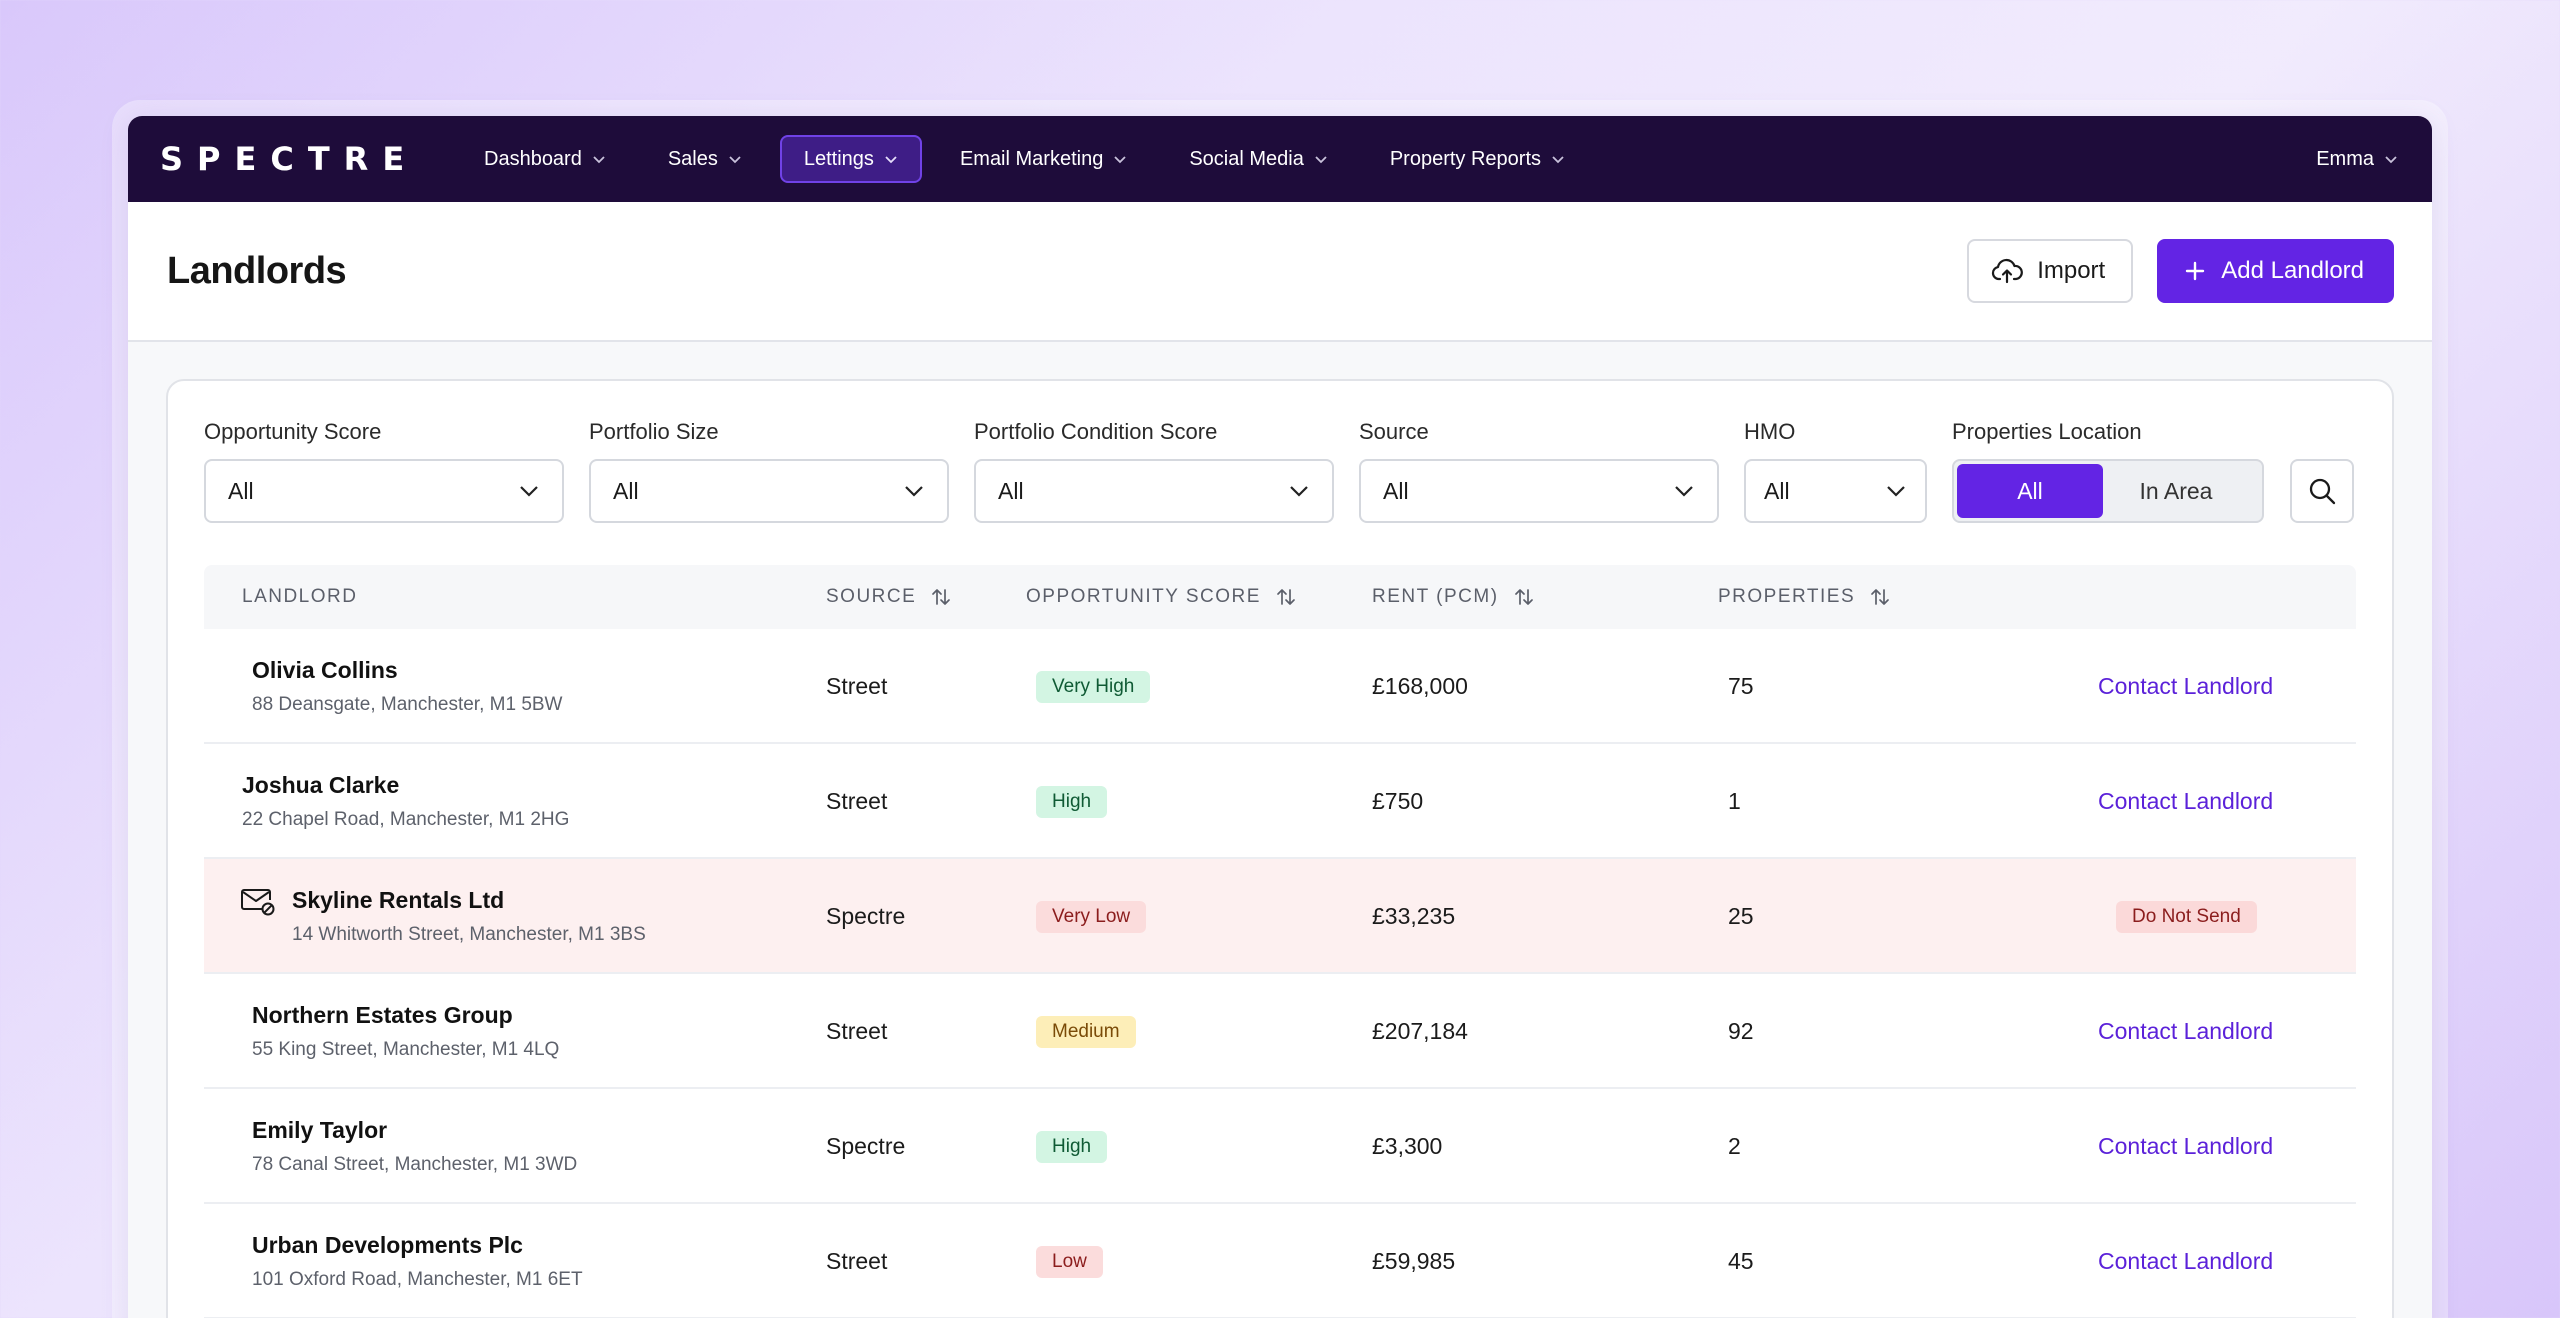 The height and width of the screenshot is (1318, 2560). I want to click on search-icon, so click(2322, 491).